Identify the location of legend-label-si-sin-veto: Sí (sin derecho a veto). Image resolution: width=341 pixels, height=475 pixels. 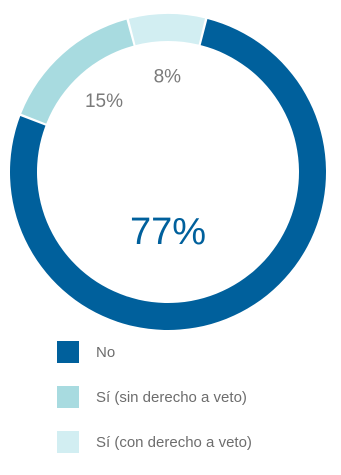
(171, 397).